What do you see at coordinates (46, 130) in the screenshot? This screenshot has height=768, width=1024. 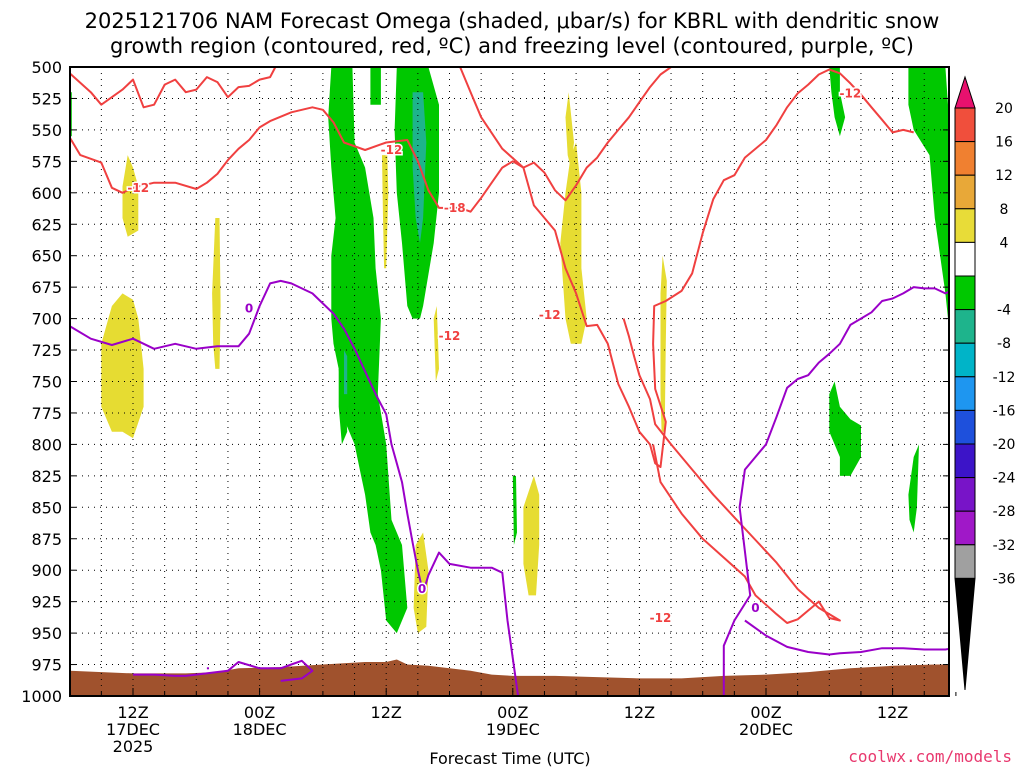 I see `y-tick-label: 550` at bounding box center [46, 130].